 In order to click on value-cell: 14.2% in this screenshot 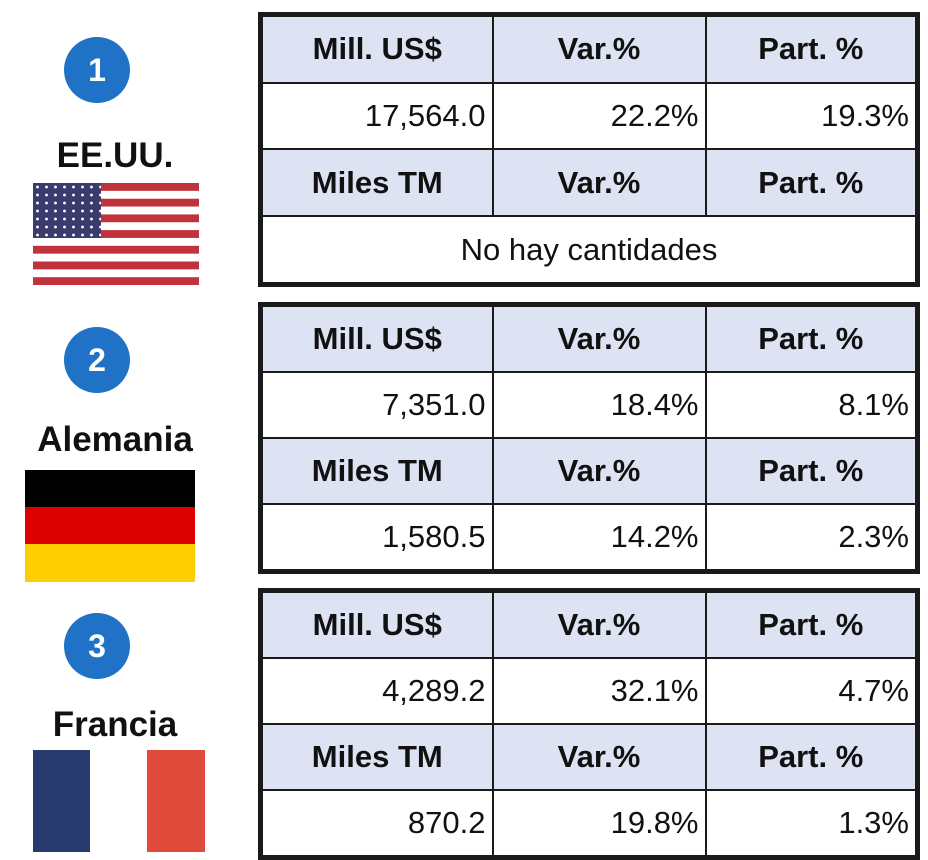, I will do `click(599, 538)`.